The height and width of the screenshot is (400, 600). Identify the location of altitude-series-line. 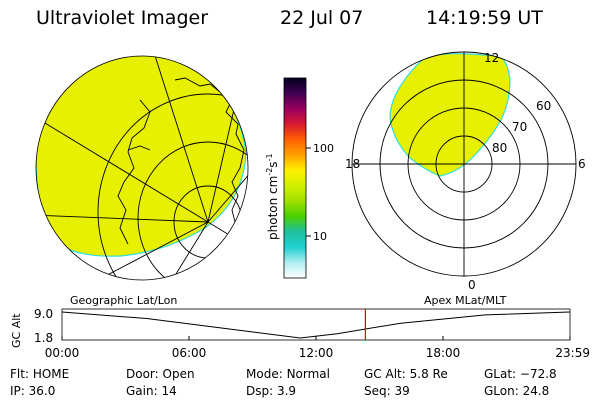
(315, 325).